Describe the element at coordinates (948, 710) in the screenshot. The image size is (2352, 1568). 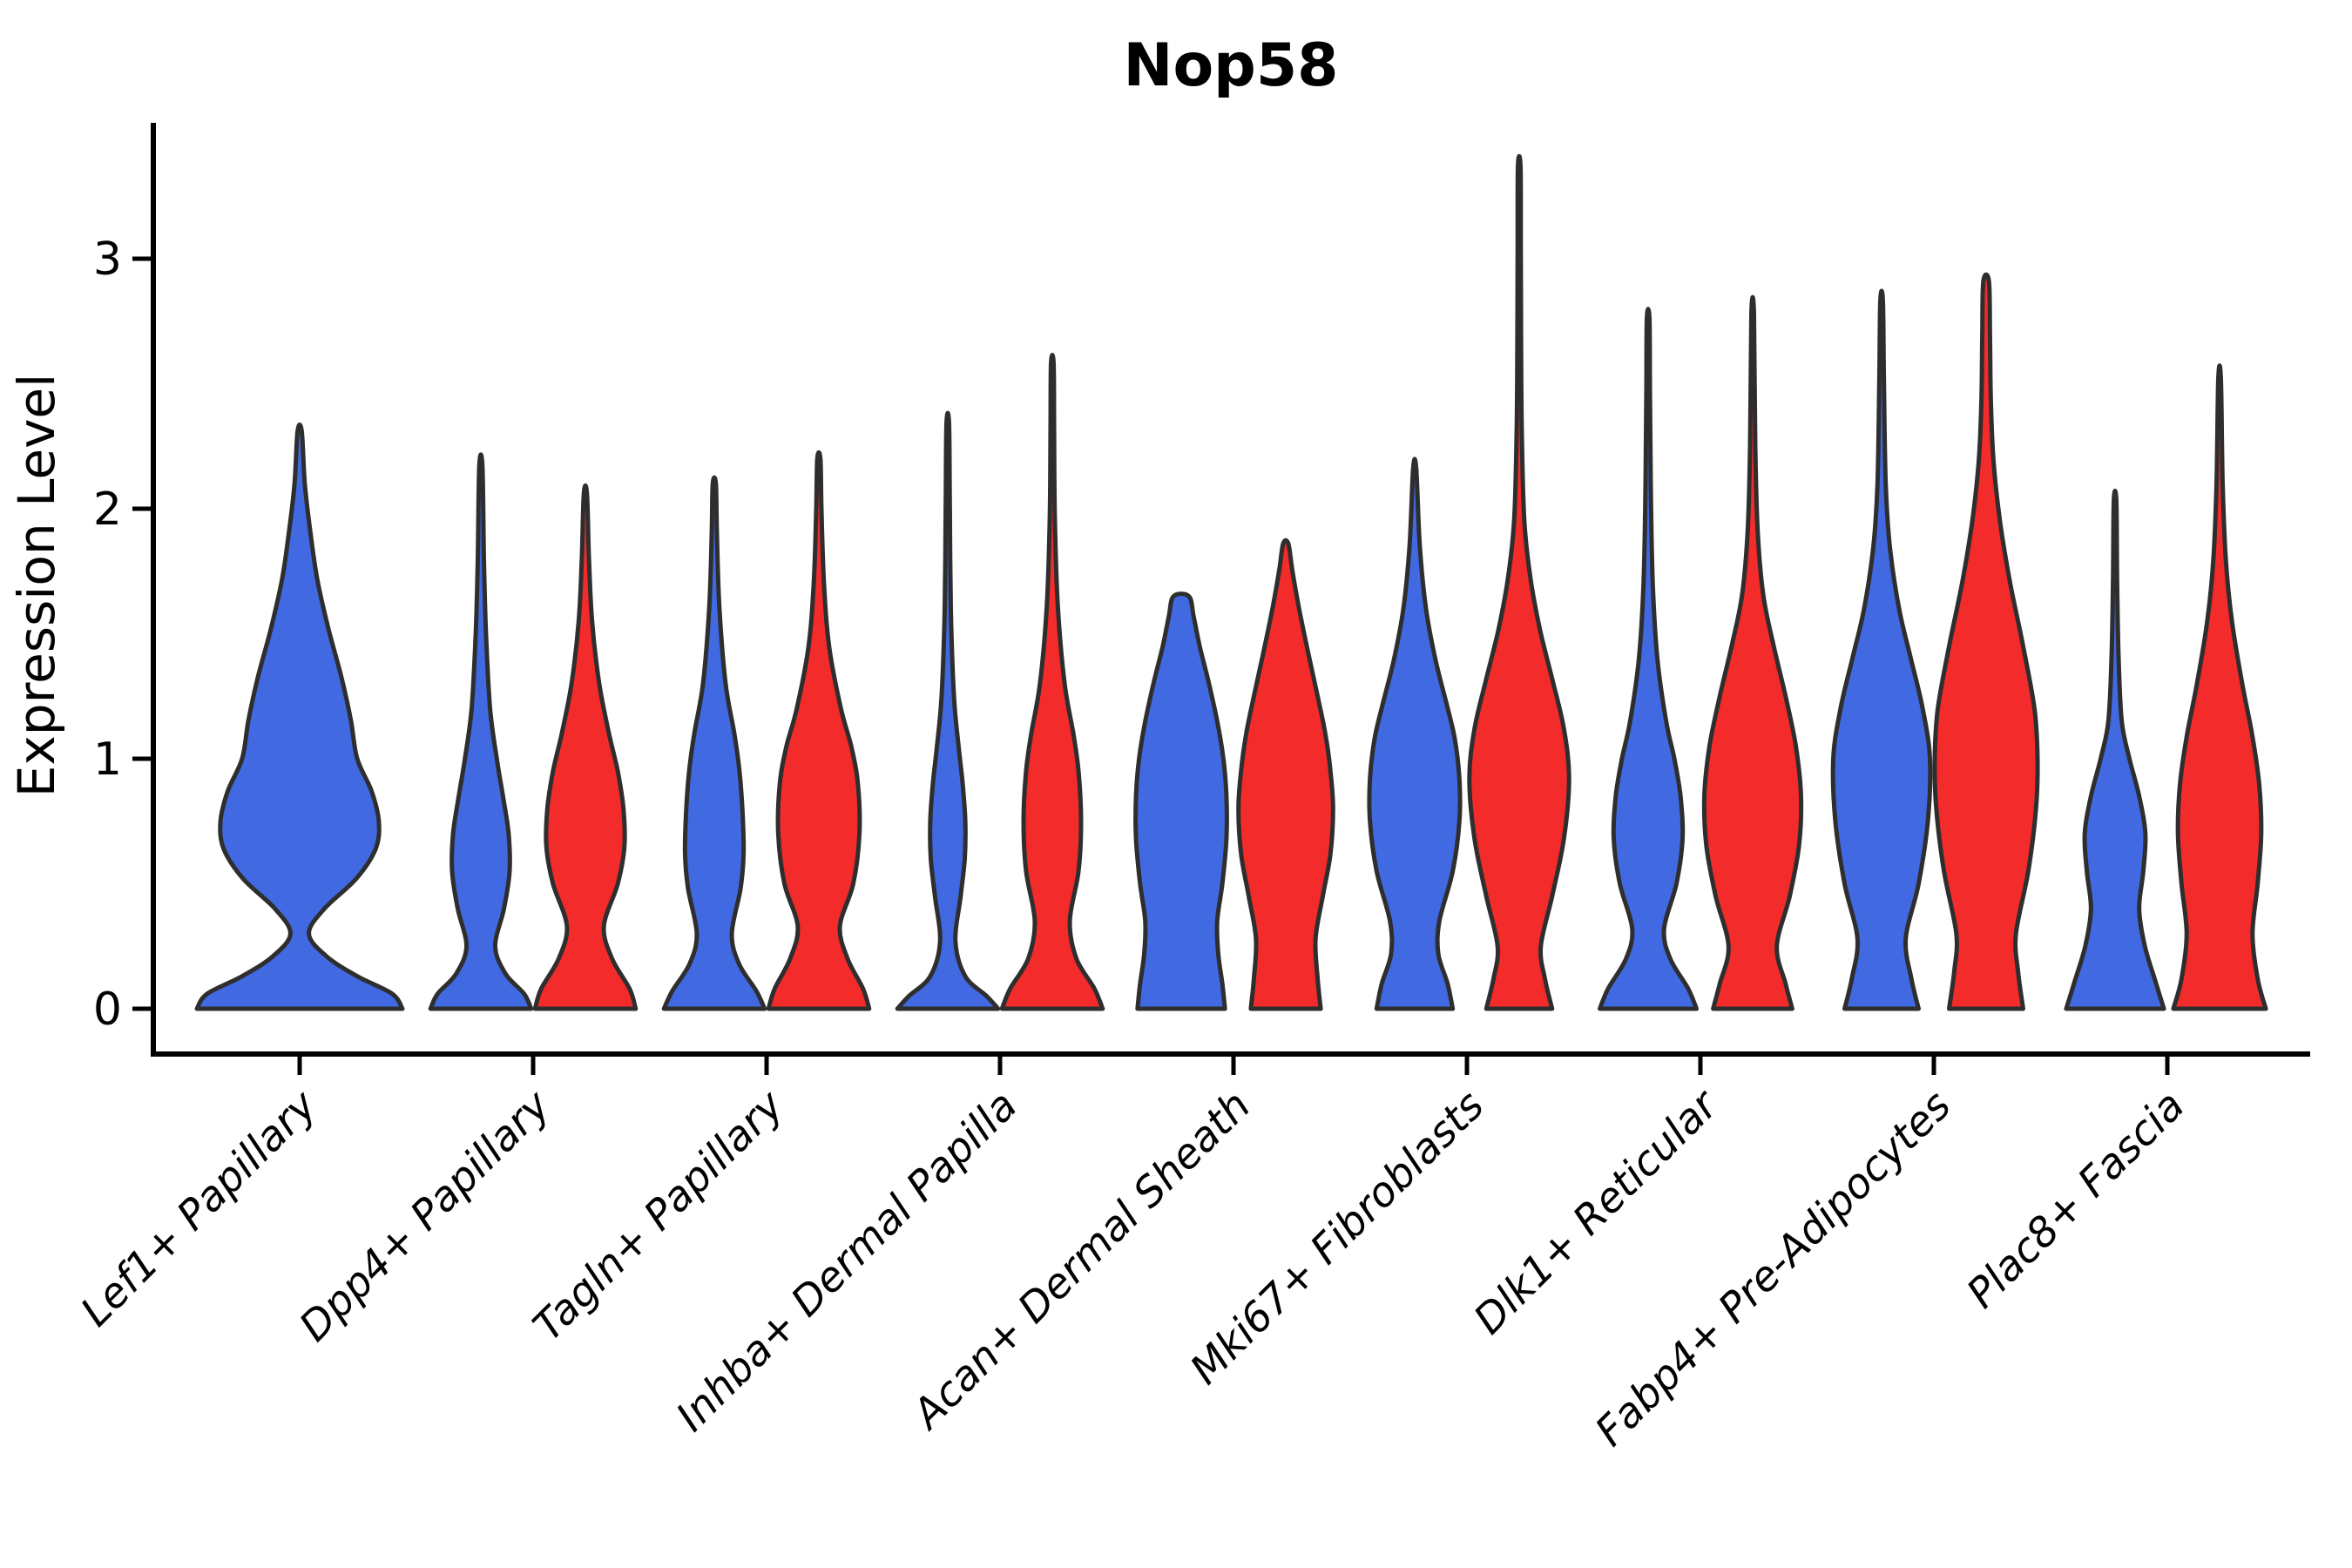
I see `violin-inhba-dermal-papilla-blue` at that location.